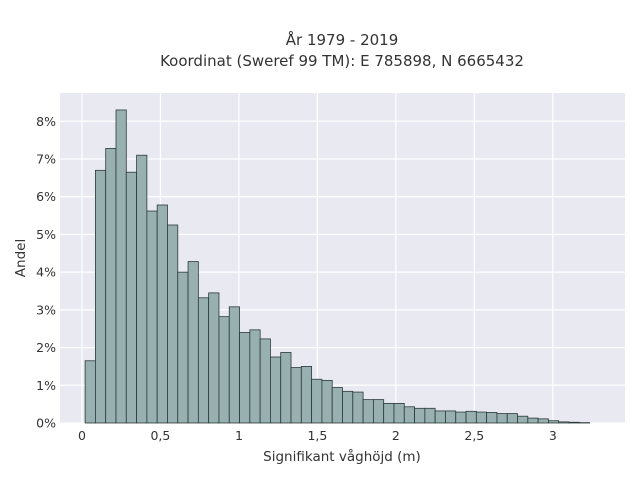 This screenshot has width=640, height=480. What do you see at coordinates (46, 423) in the screenshot?
I see `y-tick-label: 0%` at bounding box center [46, 423].